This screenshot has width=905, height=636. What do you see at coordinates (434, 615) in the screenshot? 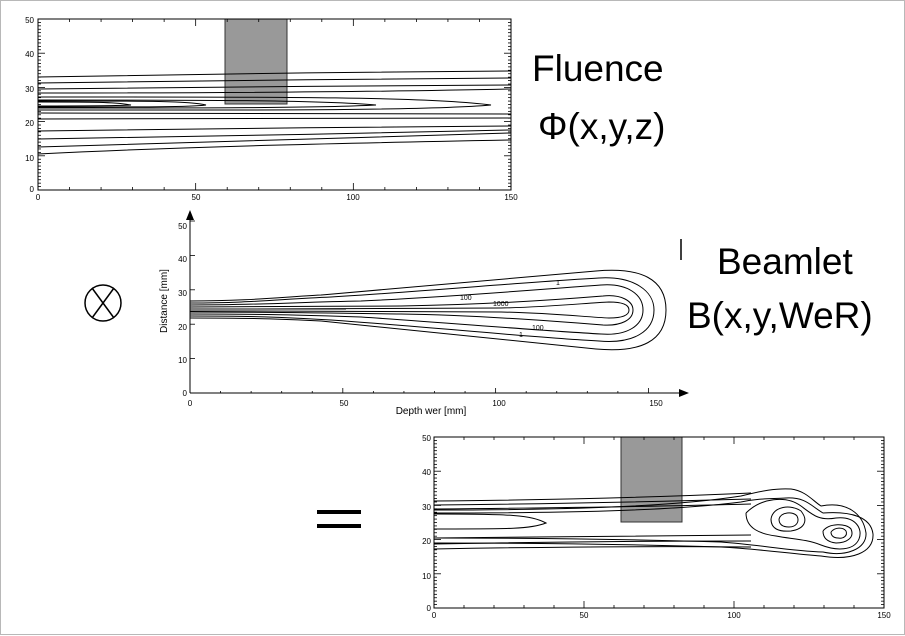
I see `result-x-tick-0: 0` at bounding box center [434, 615].